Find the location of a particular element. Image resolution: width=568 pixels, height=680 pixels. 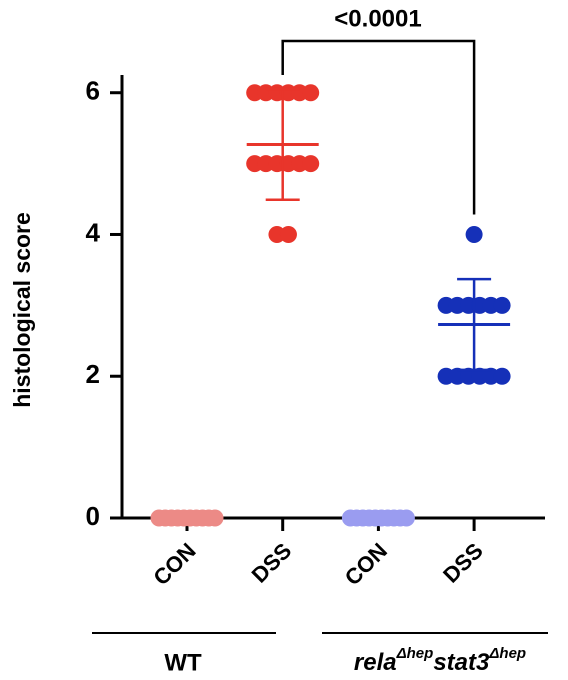

y-tick-label: 0 is located at coordinates (93, 516).